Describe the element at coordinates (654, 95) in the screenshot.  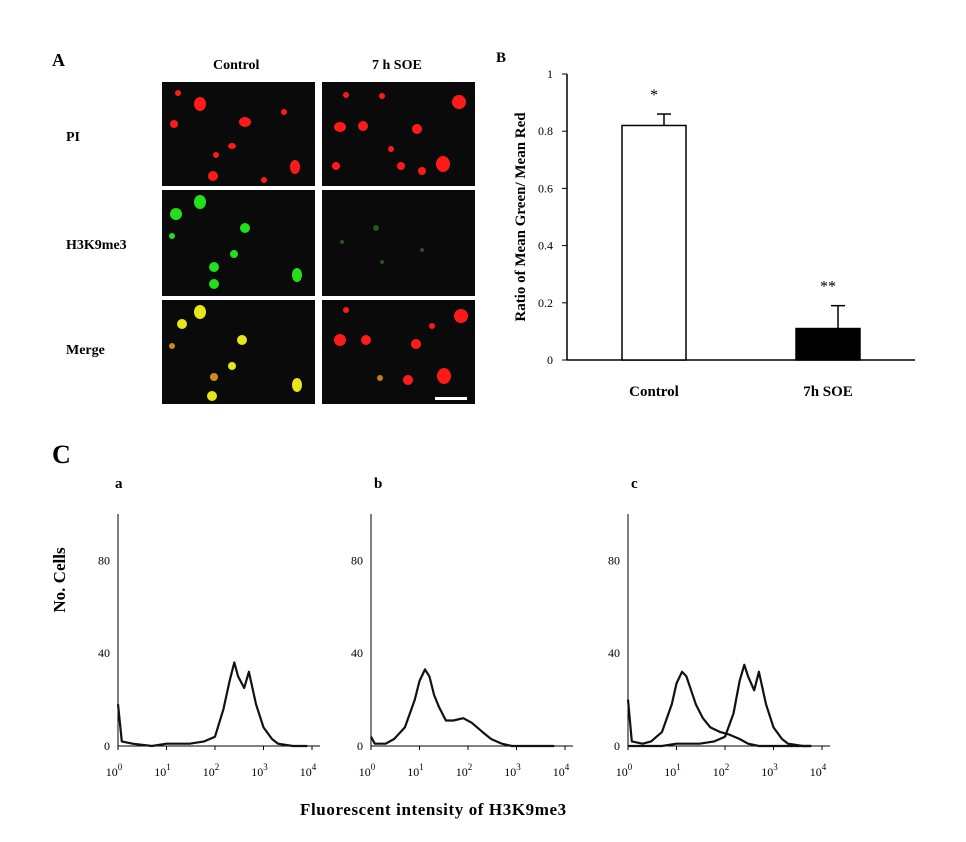
I see `significance-mark-0: *` at that location.